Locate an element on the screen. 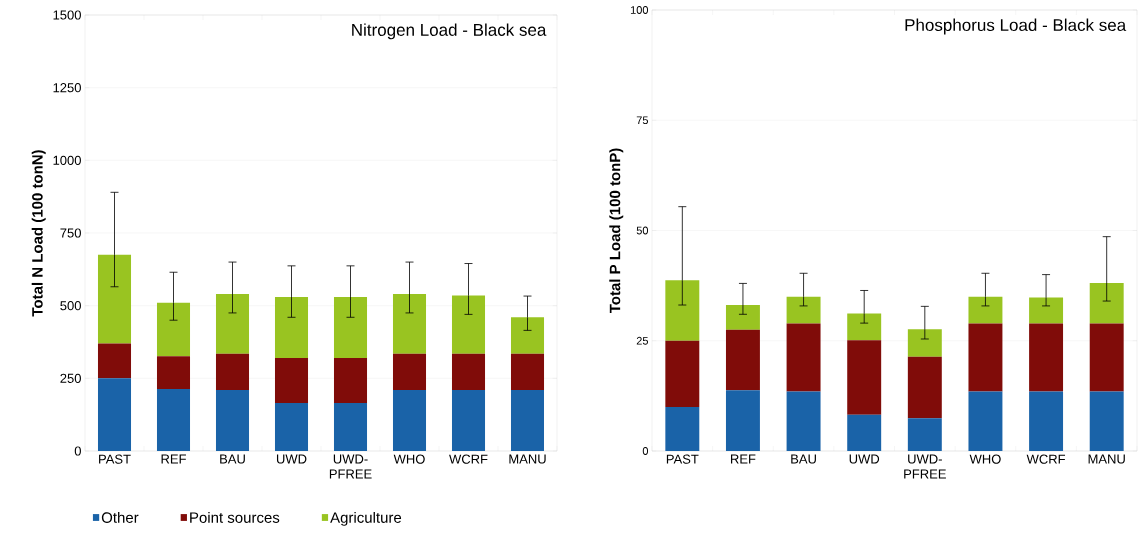 The width and height of the screenshot is (1140, 546). y-axis-title: Total P Load (100 tonP) is located at coordinates (616, 231).